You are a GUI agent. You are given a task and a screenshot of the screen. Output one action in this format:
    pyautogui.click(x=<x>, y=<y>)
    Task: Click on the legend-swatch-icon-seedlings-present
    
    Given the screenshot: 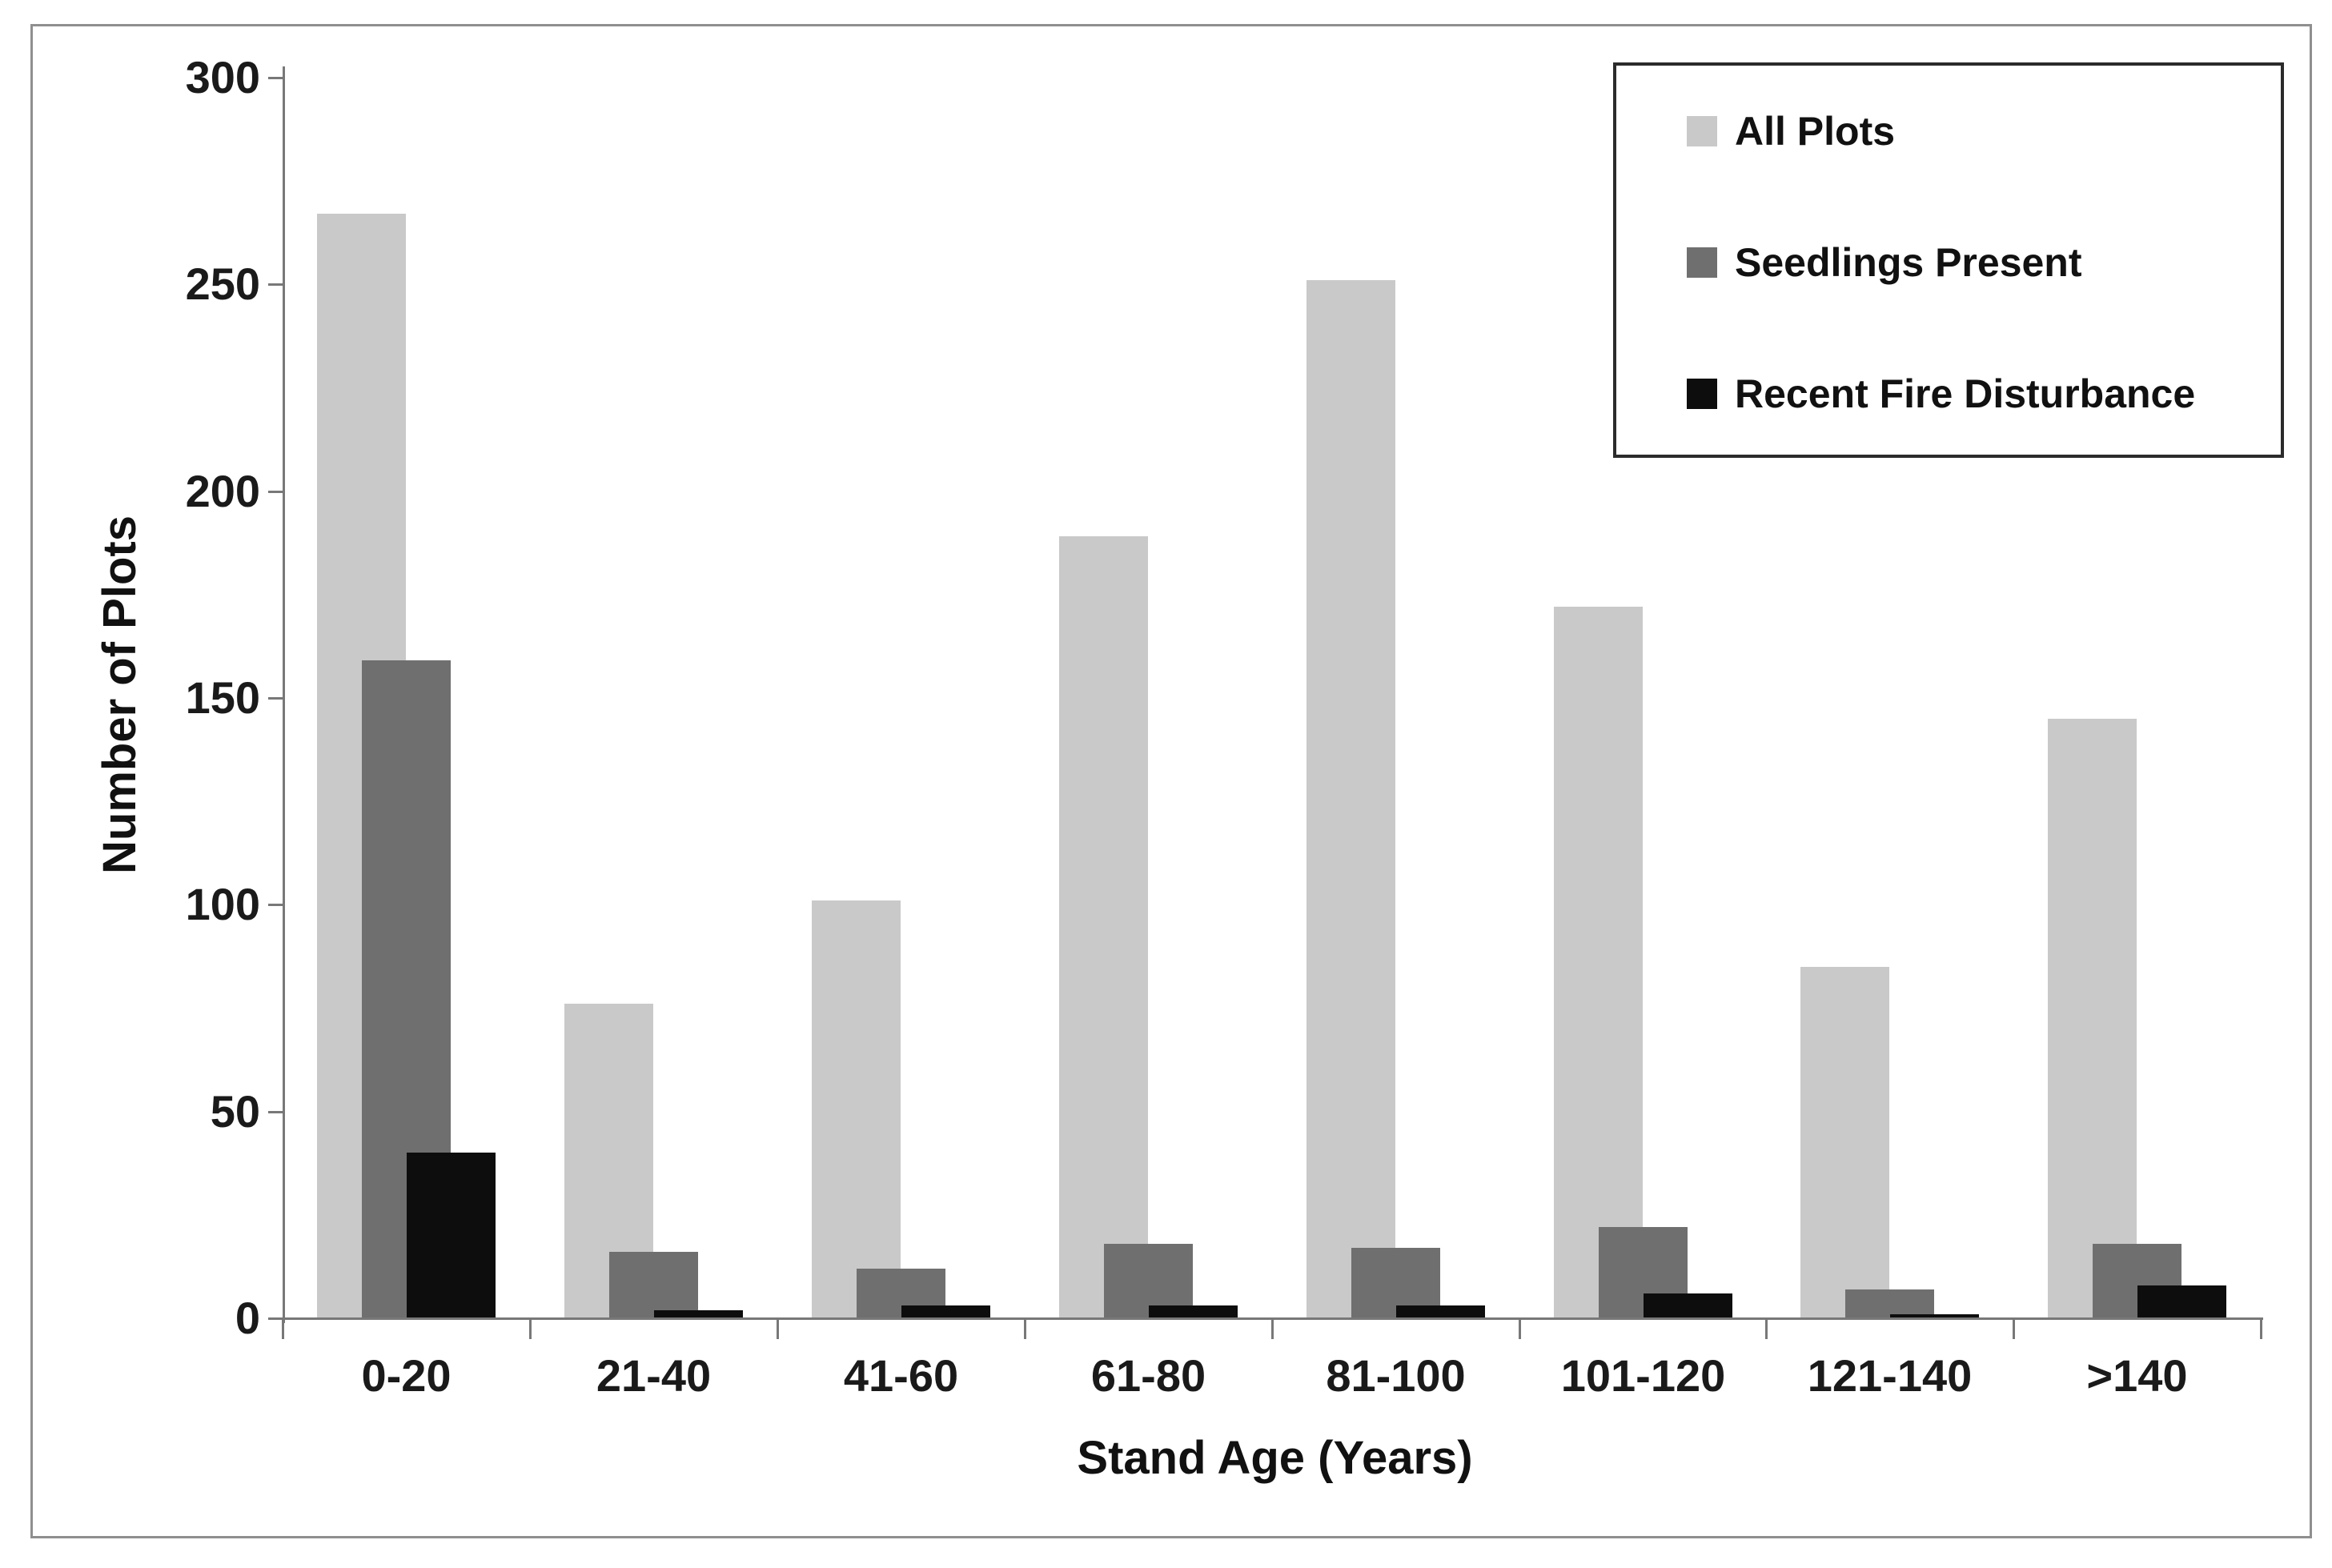 What is the action you would take?
    pyautogui.click(x=1702, y=262)
    